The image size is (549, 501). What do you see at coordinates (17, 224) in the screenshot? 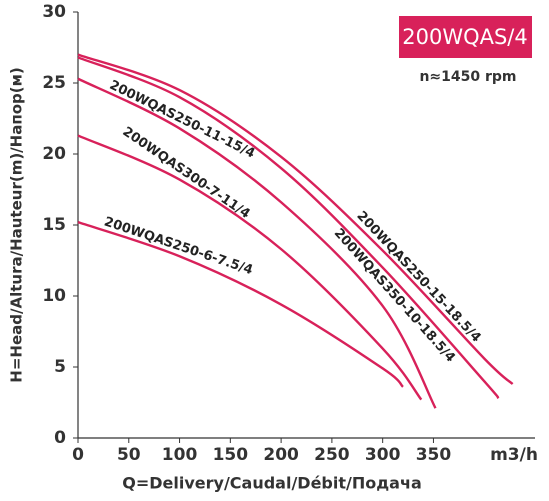
I see `y-axis-label: H=Head/Altura/Hauteur(m)/Напор(м)` at bounding box center [17, 224].